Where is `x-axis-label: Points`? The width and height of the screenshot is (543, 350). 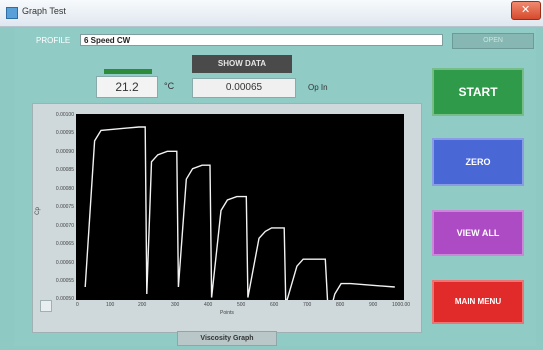 x-axis-label: Points is located at coordinates (227, 313).